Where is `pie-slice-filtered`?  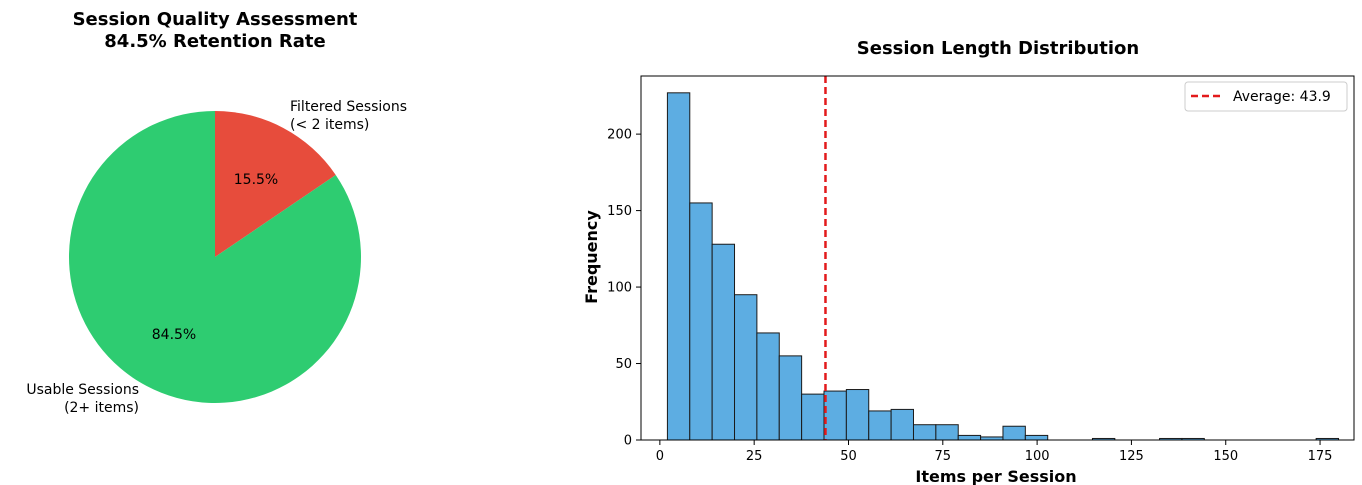
pie-slice-filtered is located at coordinates (275, 184).